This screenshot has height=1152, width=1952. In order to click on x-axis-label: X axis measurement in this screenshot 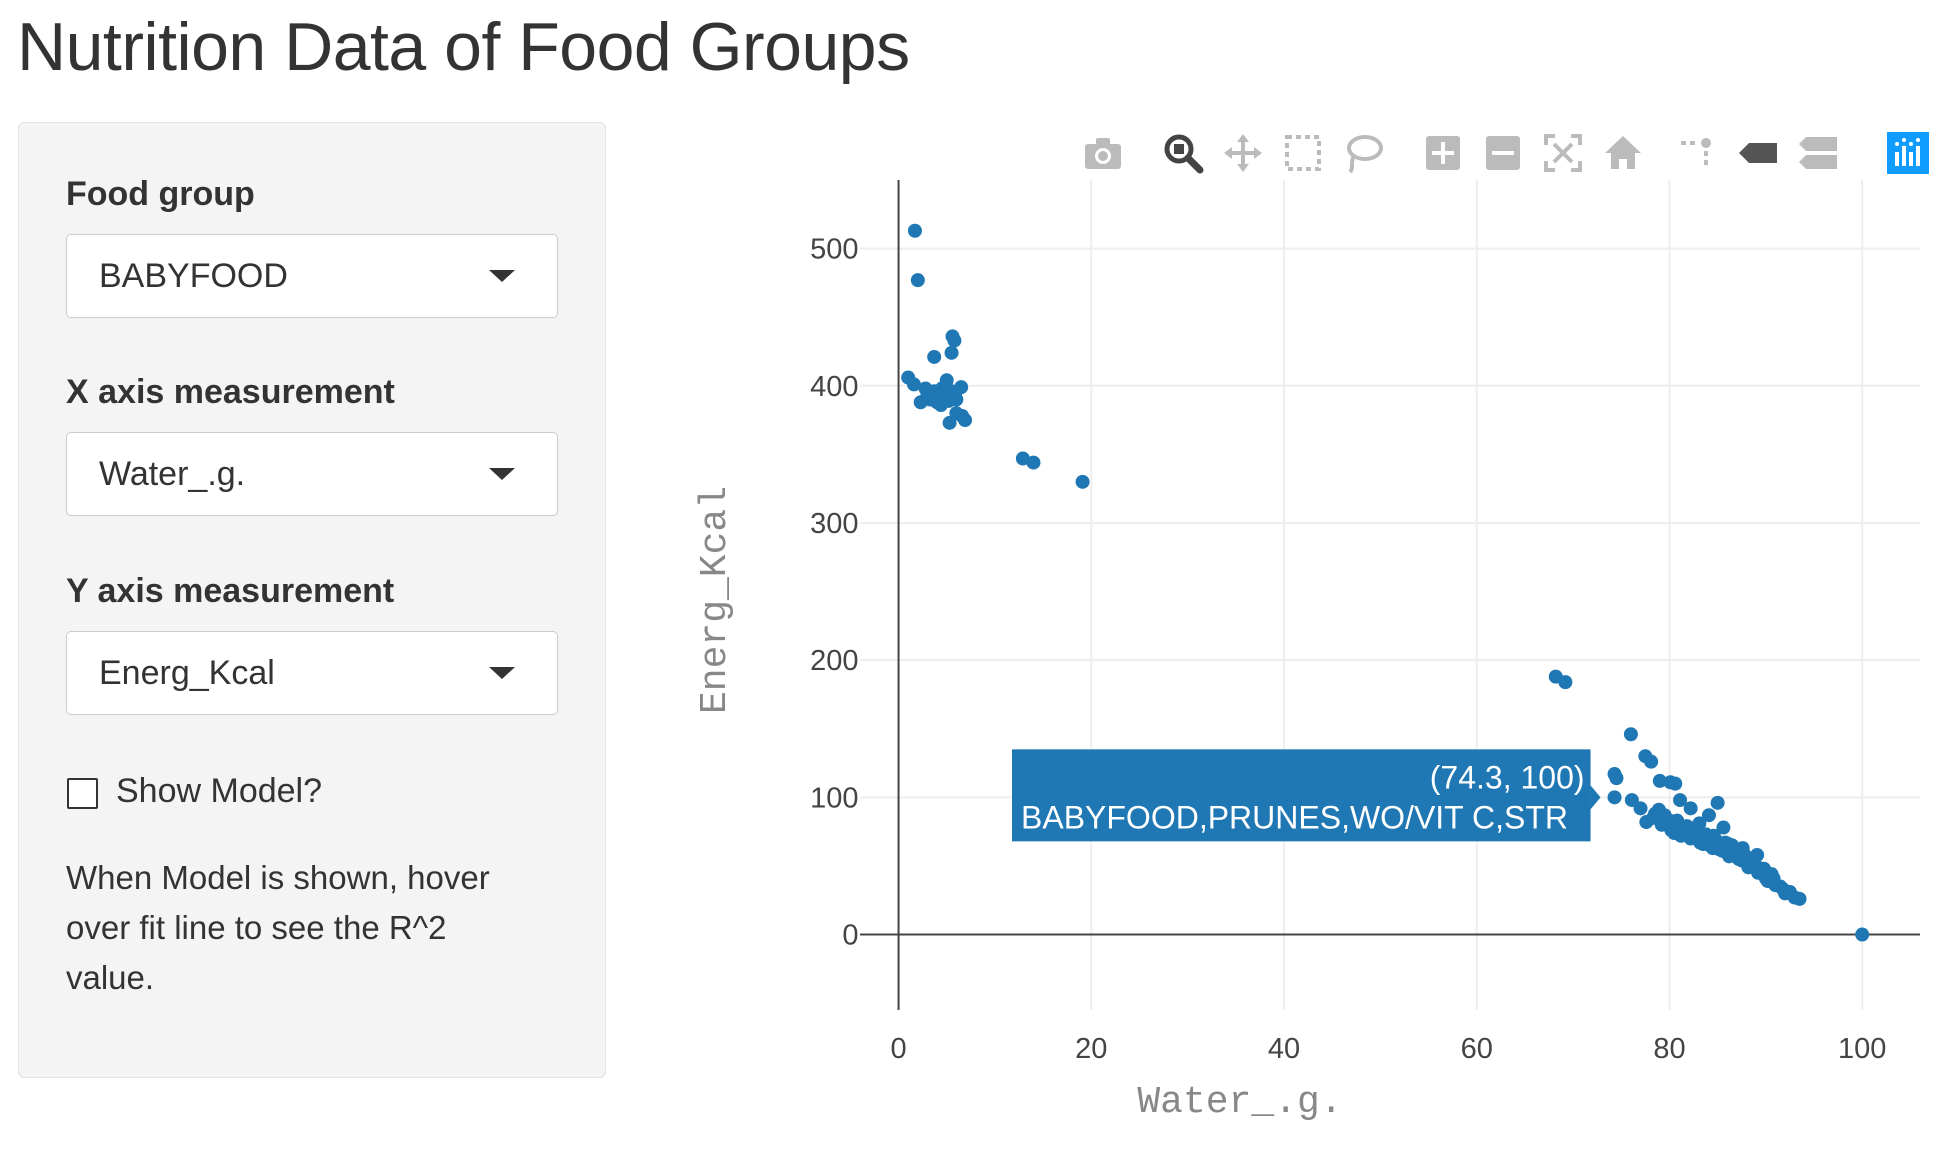, I will do `click(230, 392)`.